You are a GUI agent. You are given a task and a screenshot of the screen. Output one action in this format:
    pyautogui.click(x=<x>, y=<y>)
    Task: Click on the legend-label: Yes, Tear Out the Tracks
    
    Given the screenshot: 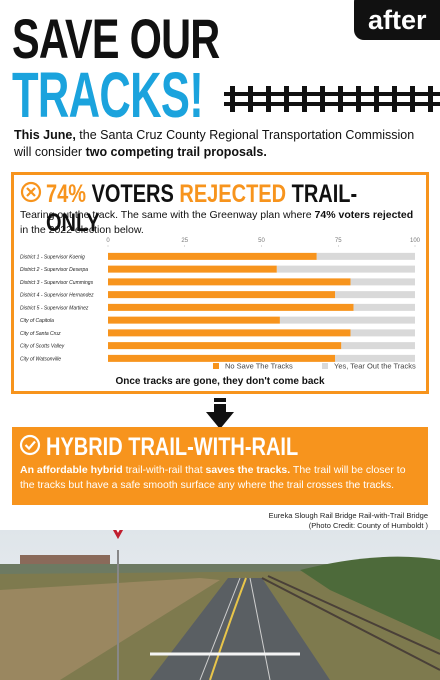 What is the action you would take?
    pyautogui.click(x=375, y=366)
    